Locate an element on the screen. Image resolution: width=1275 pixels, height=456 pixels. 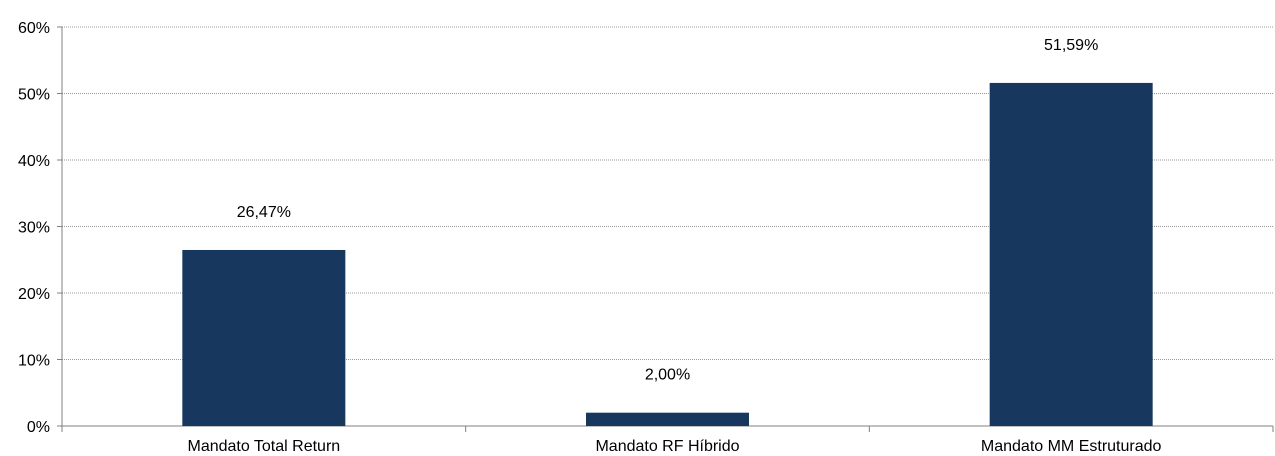
category-label-3: Mandato MM Estruturado is located at coordinates (1071, 446).